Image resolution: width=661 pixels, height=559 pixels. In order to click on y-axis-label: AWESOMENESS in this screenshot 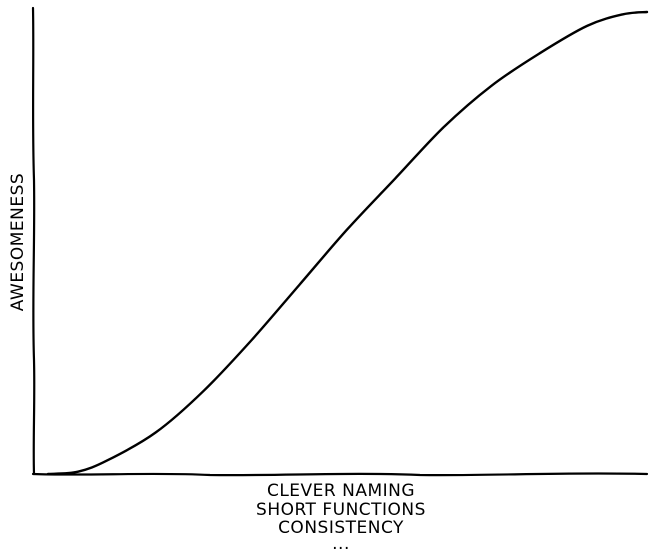, I will do `click(18, 242)`.